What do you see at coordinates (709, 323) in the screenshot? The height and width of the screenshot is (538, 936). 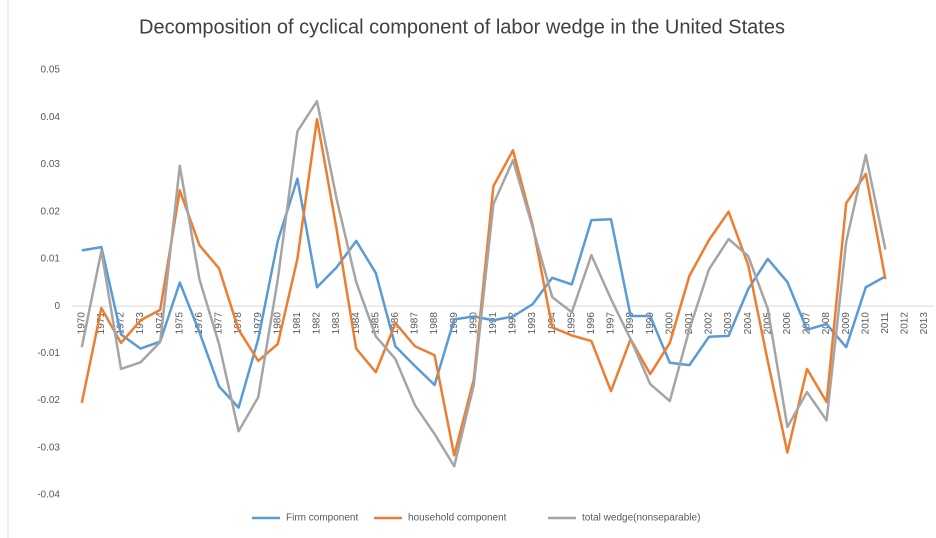 I see `x-tick-label: 2002` at bounding box center [709, 323].